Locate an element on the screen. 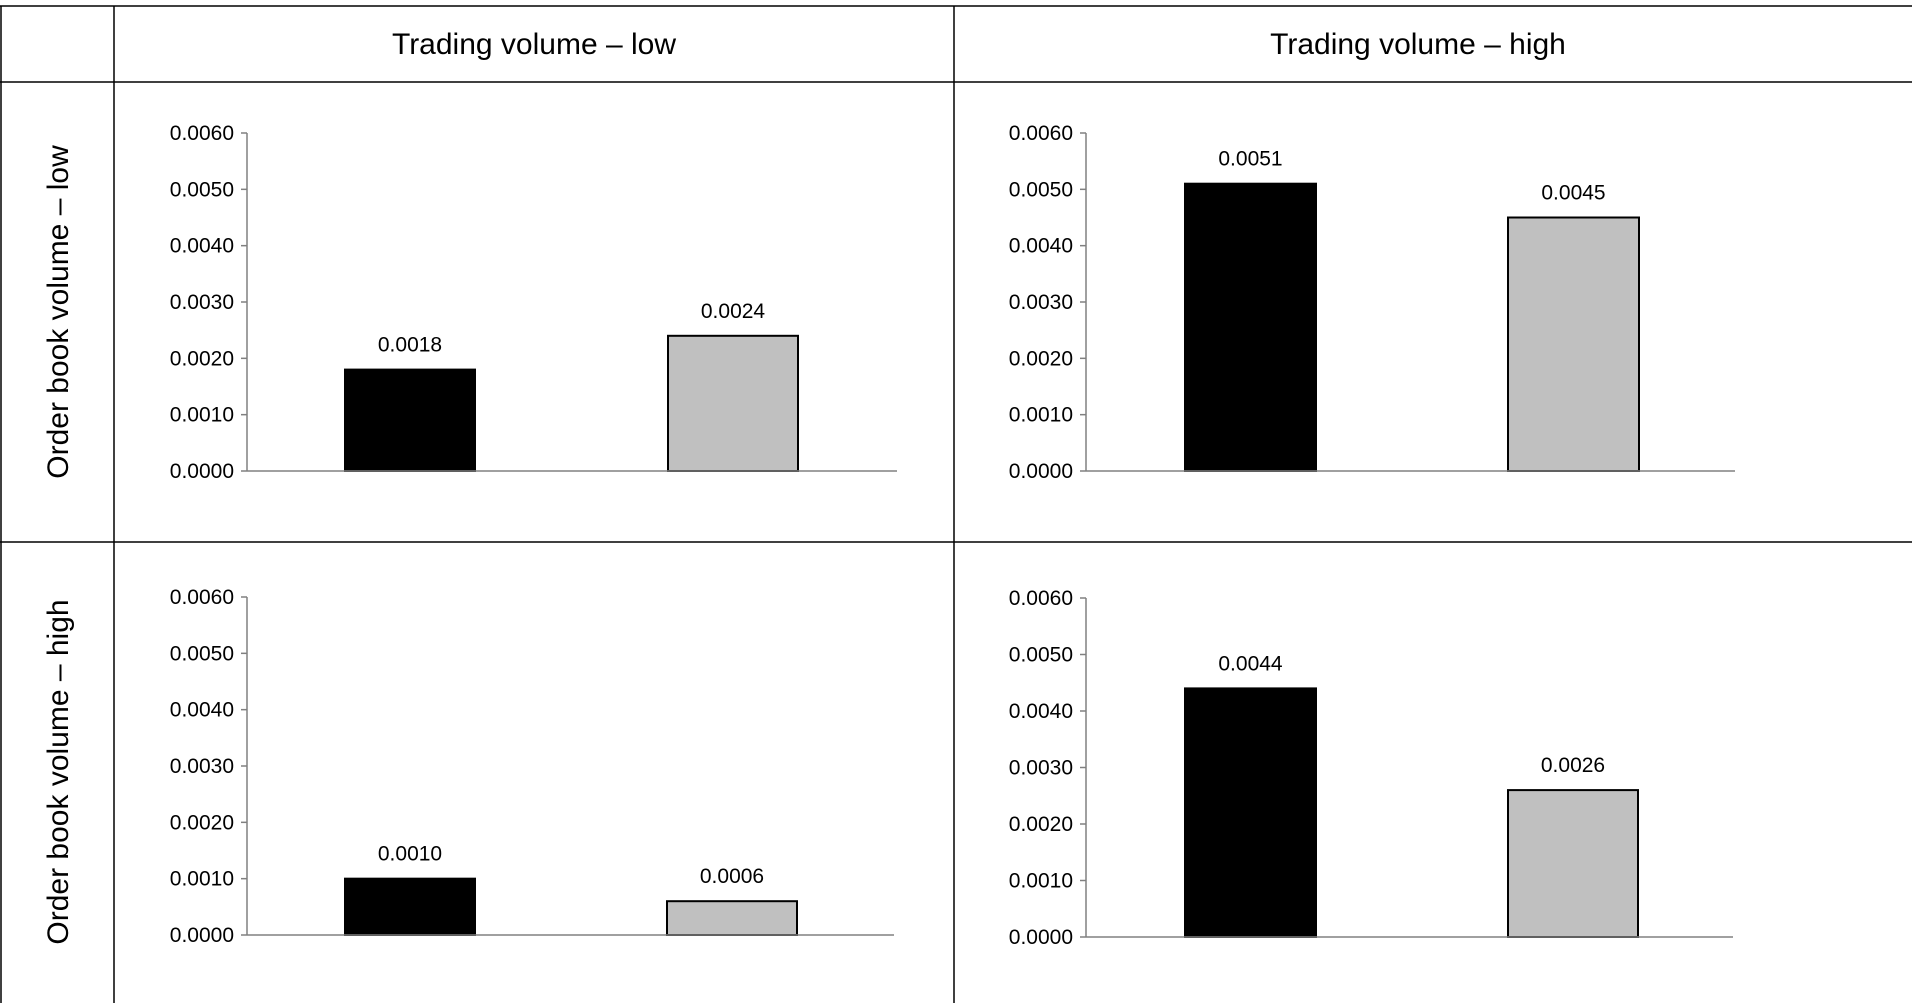  data-label: 0.0026 is located at coordinates (1573, 765).